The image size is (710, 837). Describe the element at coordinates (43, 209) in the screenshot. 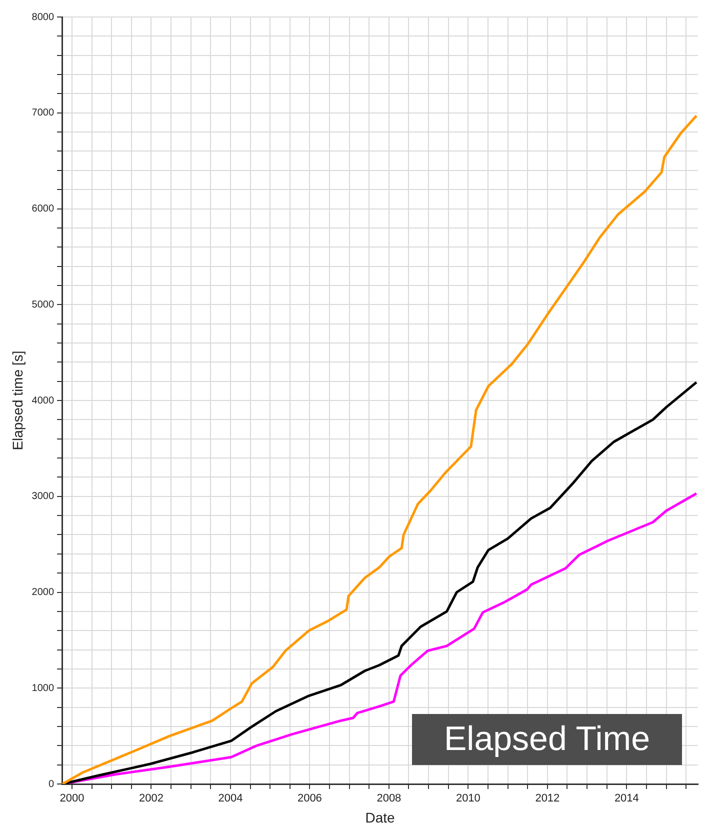

I see `y-tick-label: 6000` at that location.